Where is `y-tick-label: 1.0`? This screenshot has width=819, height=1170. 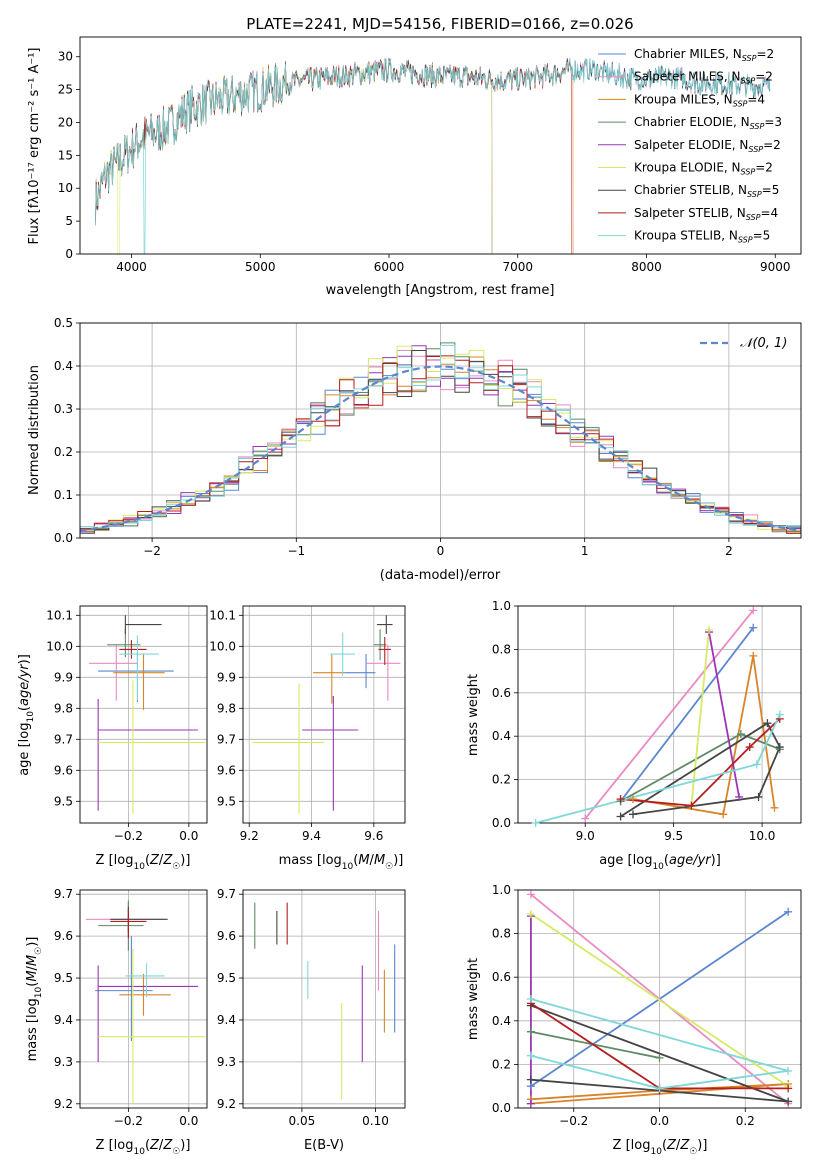
y-tick-label: 1.0 is located at coordinates (501, 606).